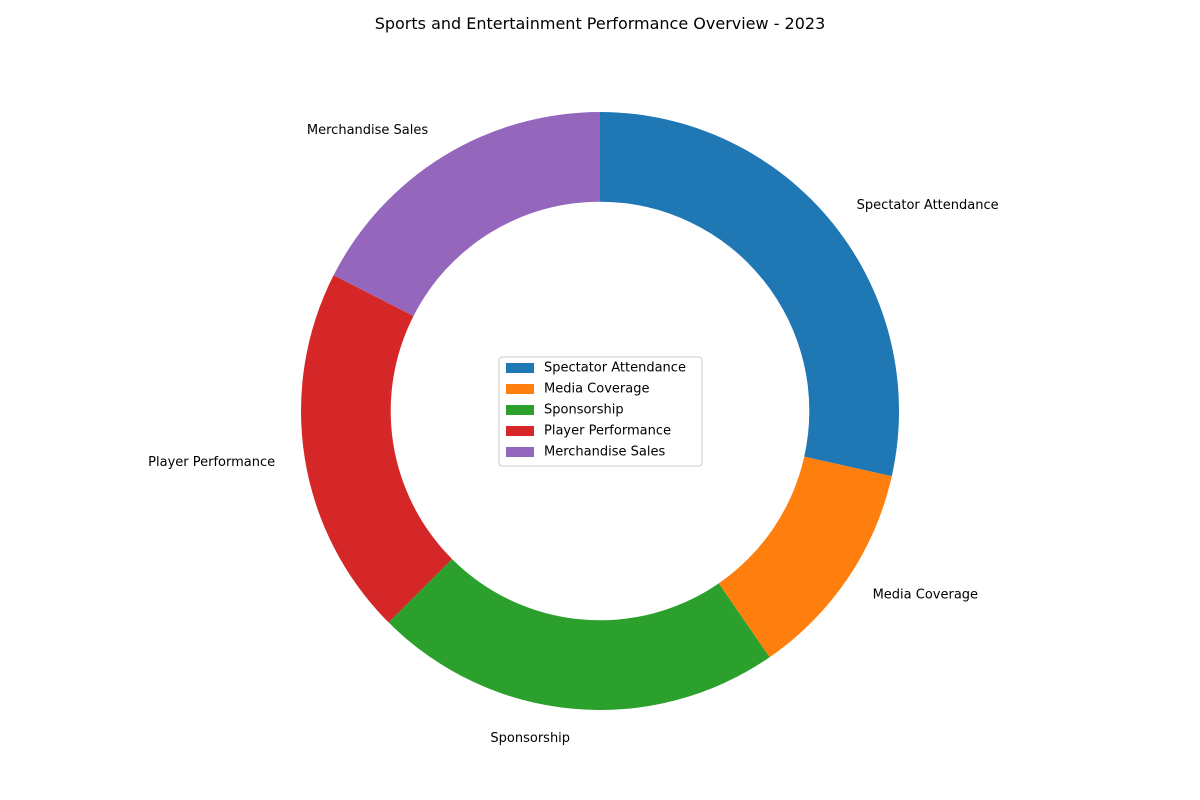 This screenshot has height=800, width=1200. I want to click on slice-label-player-performance: Player Performance, so click(211, 462).